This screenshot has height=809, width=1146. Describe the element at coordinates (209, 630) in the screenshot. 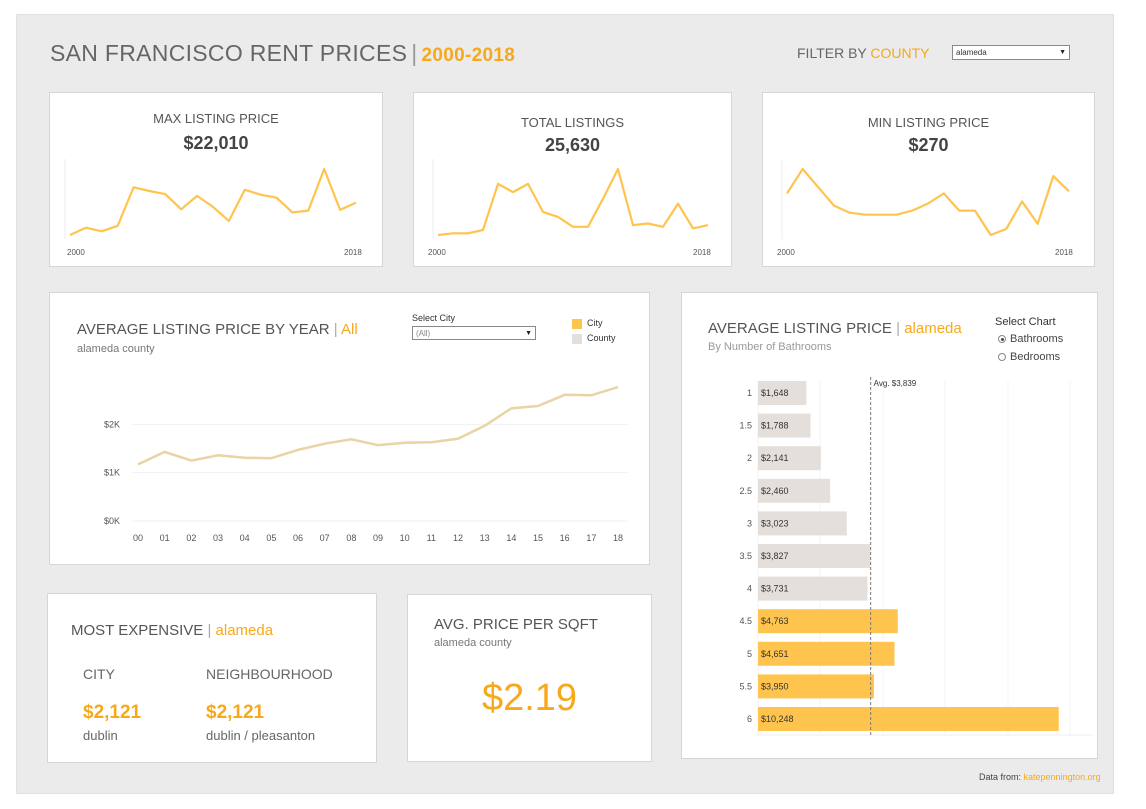

I see `most-expensive-sep: |` at that location.